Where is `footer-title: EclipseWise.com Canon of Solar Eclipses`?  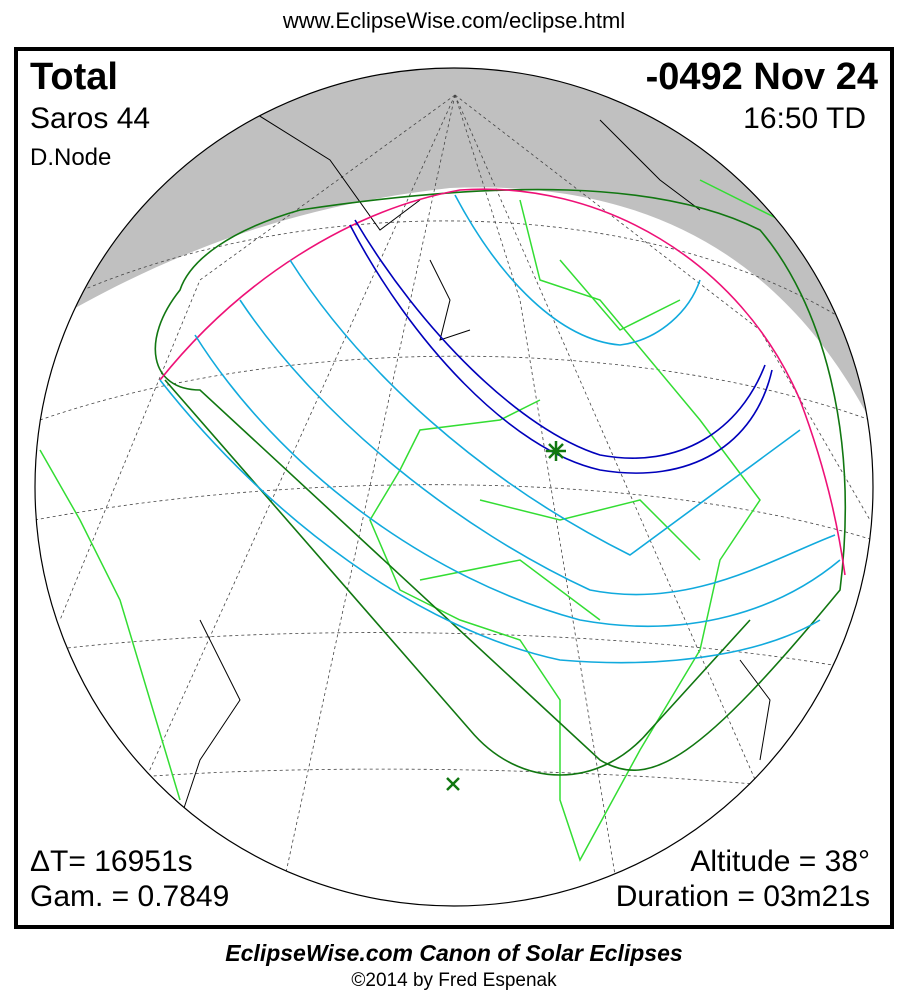
footer-title: EclipseWise.com Canon of Solar Eclipses is located at coordinates (454, 953).